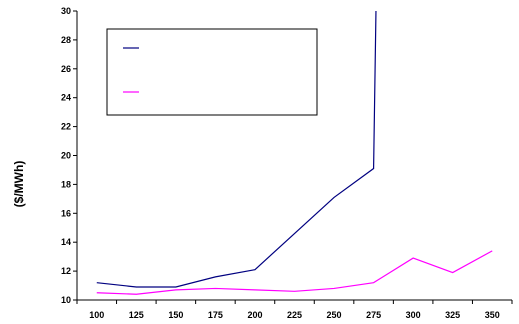 The image size is (519, 324). What do you see at coordinates (66, 156) in the screenshot?
I see `y-tick-label: 20` at bounding box center [66, 156].